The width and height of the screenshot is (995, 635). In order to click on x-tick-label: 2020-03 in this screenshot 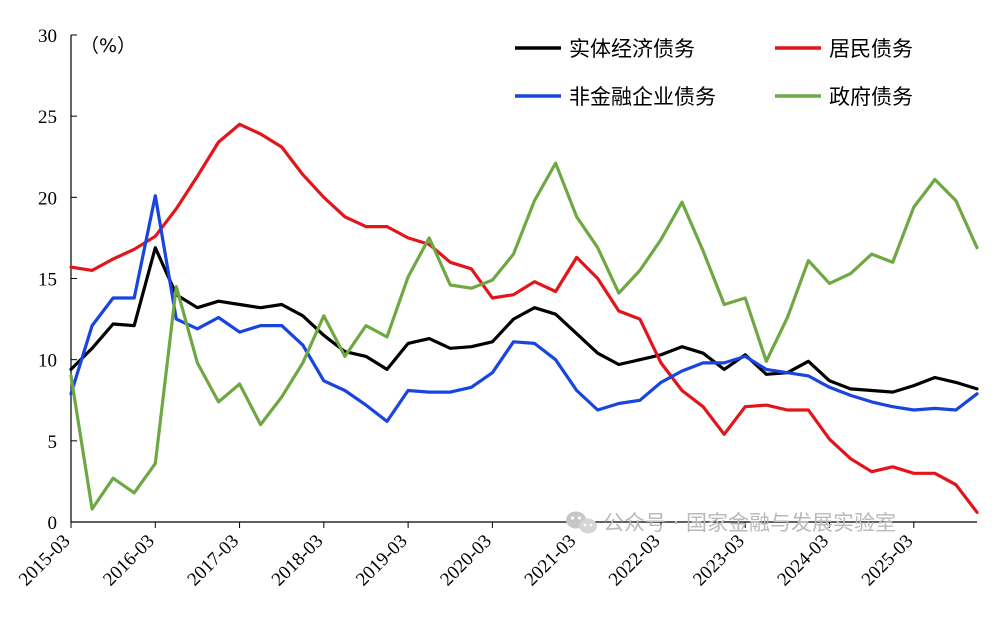, I will do `click(466, 561)`.